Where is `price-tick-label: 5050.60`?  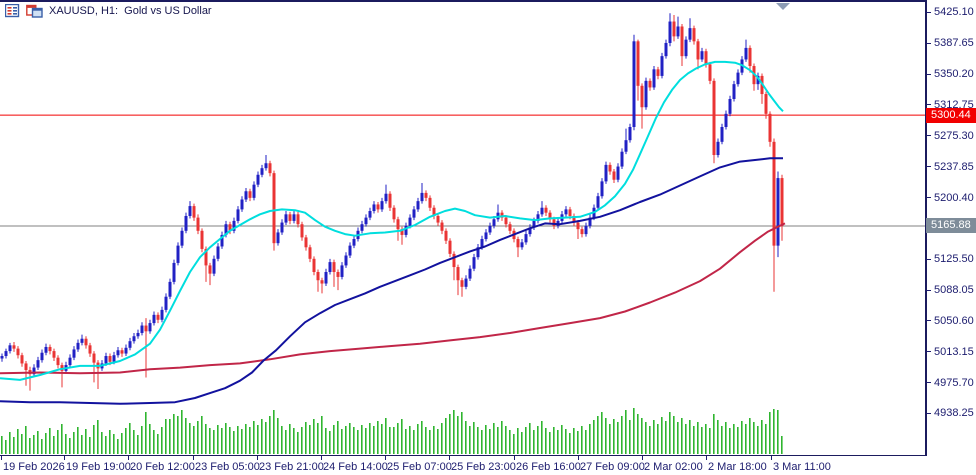
price-tick-label: 5050.60 is located at coordinates (950, 320).